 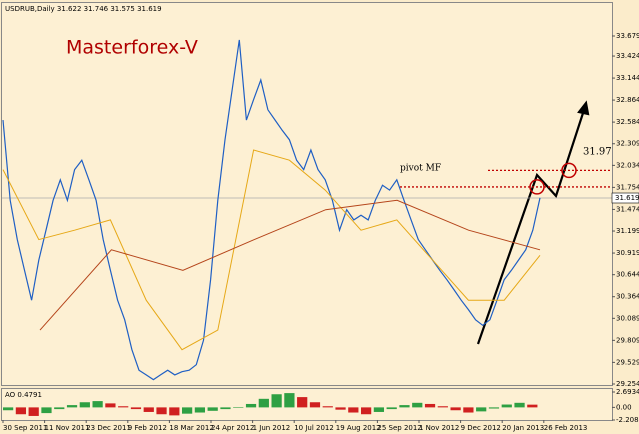 What do you see at coordinates (537, 187) in the screenshot?
I see `pivot-circle` at bounding box center [537, 187].